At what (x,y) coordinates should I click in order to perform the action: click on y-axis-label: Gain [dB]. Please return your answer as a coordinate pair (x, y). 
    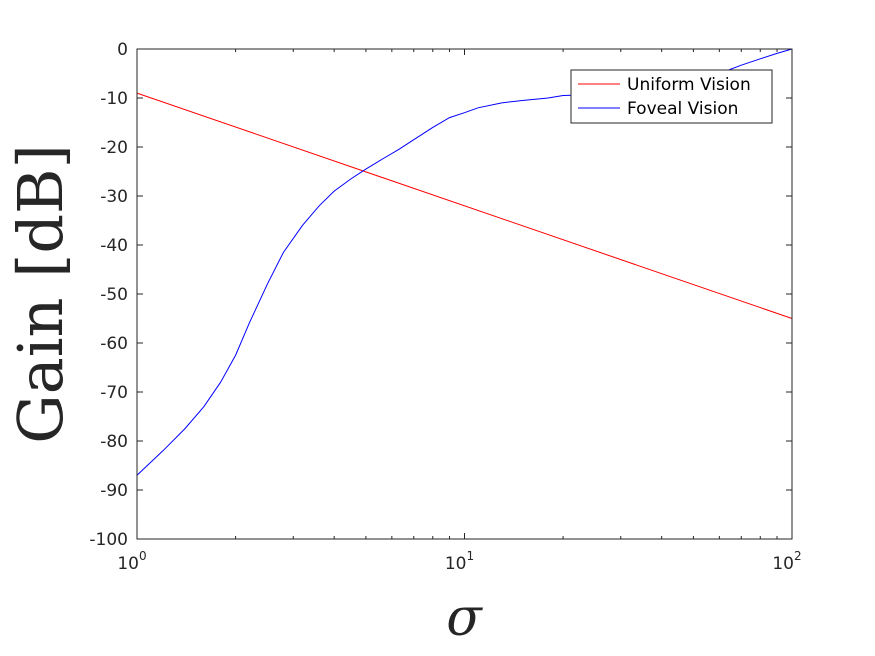
    Looking at the image, I should click on (40, 294).